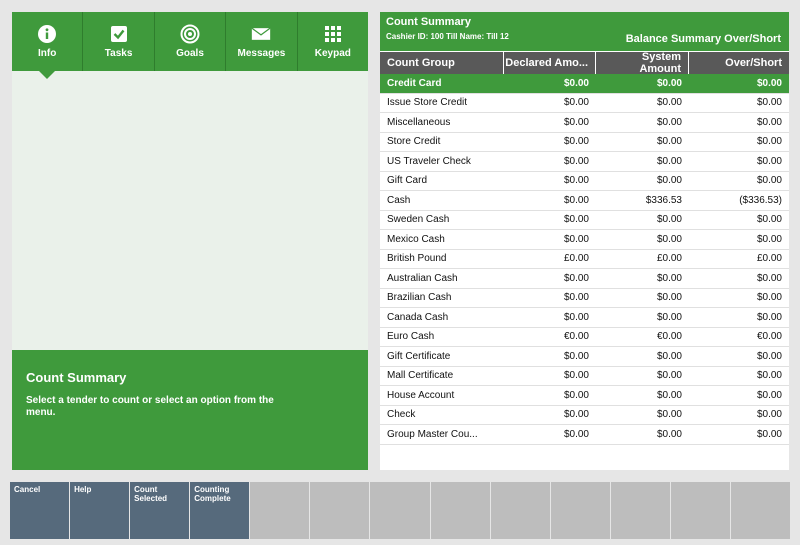  I want to click on cell-count-group: Cash, so click(399, 200).